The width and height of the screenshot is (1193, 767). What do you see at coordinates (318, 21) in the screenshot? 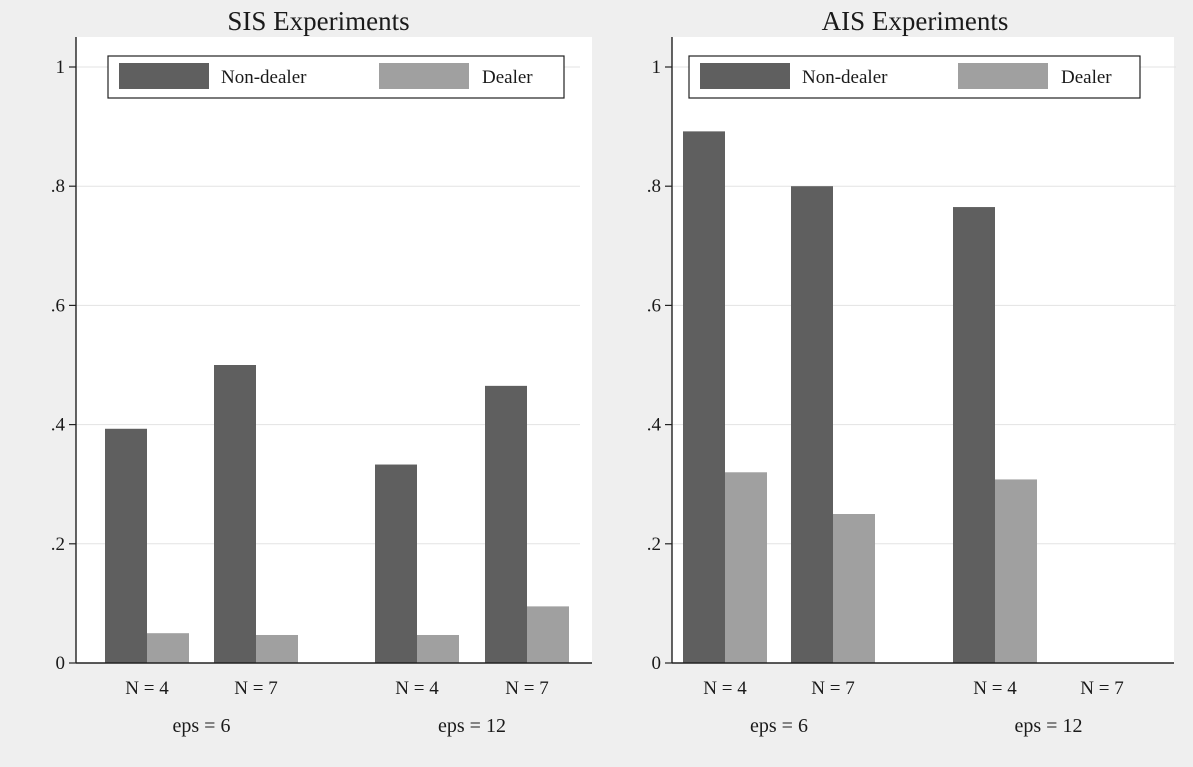
I see `chart-title: SIS Experiments` at bounding box center [318, 21].